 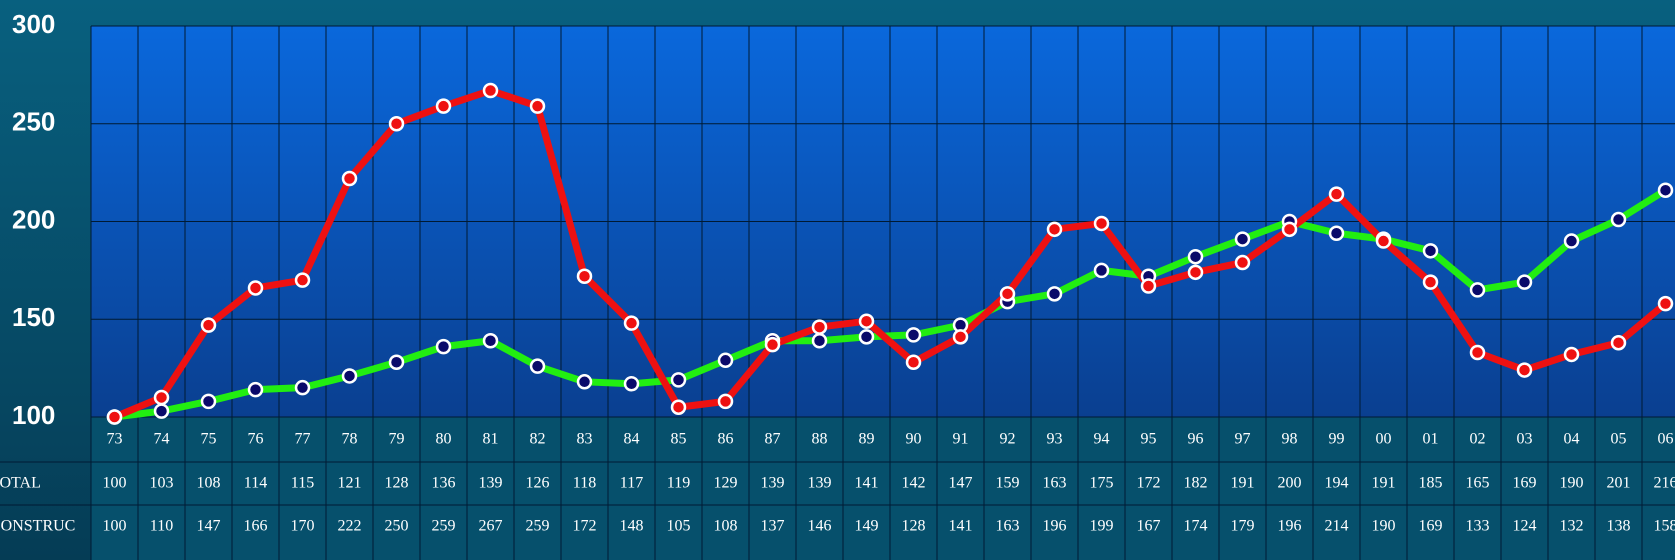 What do you see at coordinates (867, 526) in the screenshot?
I see `table-value: 149` at bounding box center [867, 526].